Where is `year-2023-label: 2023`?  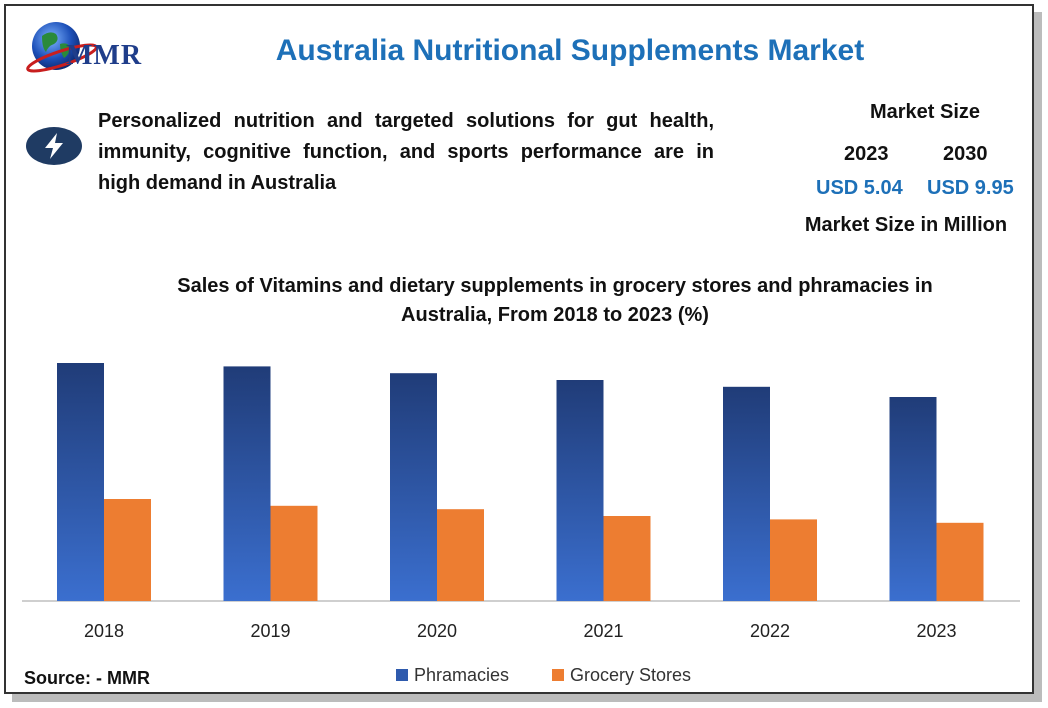
year-2023-label: 2023 is located at coordinates (866, 154).